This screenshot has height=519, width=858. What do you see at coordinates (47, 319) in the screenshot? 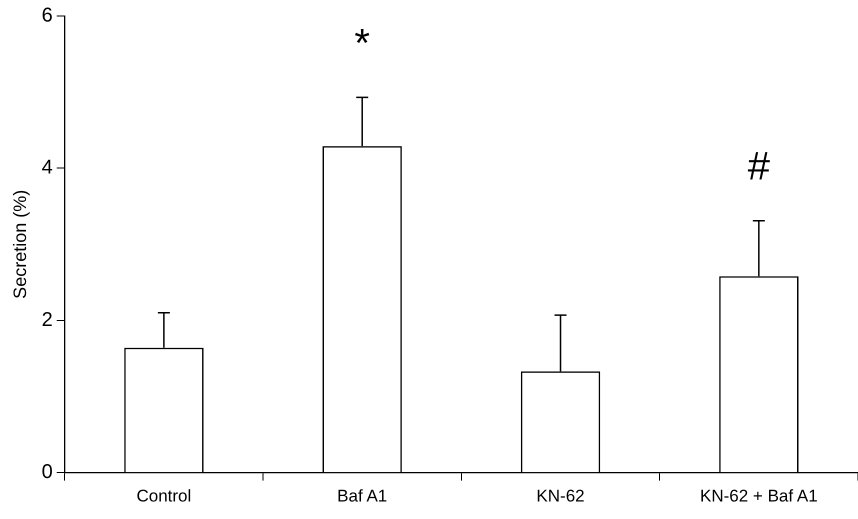
I see `y-tick-label: 2` at bounding box center [47, 319].